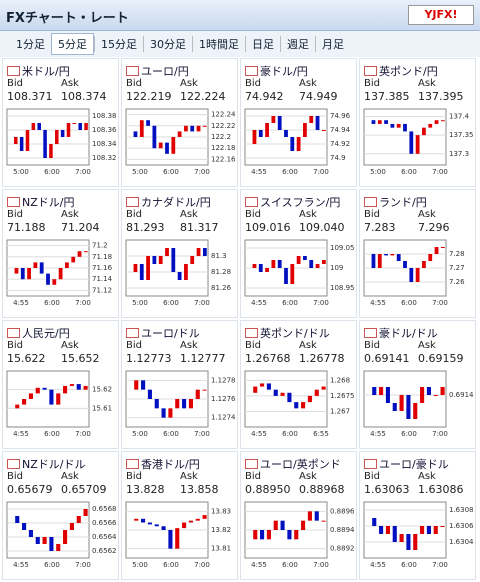 This screenshot has height=582, width=480. I want to click on mini-chart: 13.83 13.82 13.81 5:00 6:00 7:00, so click(178, 535).